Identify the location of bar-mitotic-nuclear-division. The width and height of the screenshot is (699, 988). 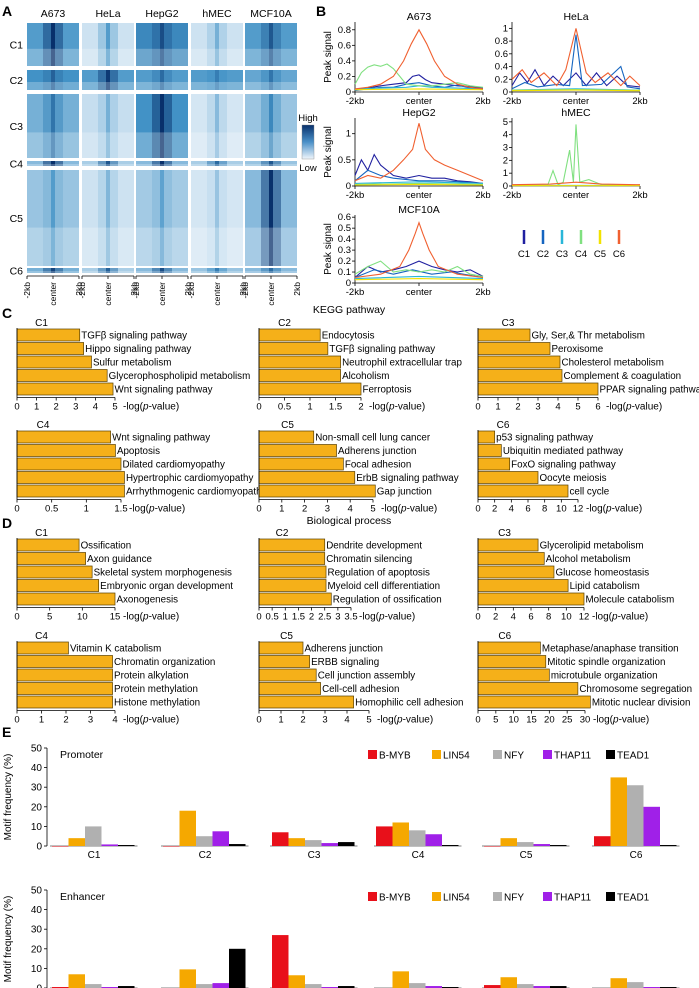
(534, 702).